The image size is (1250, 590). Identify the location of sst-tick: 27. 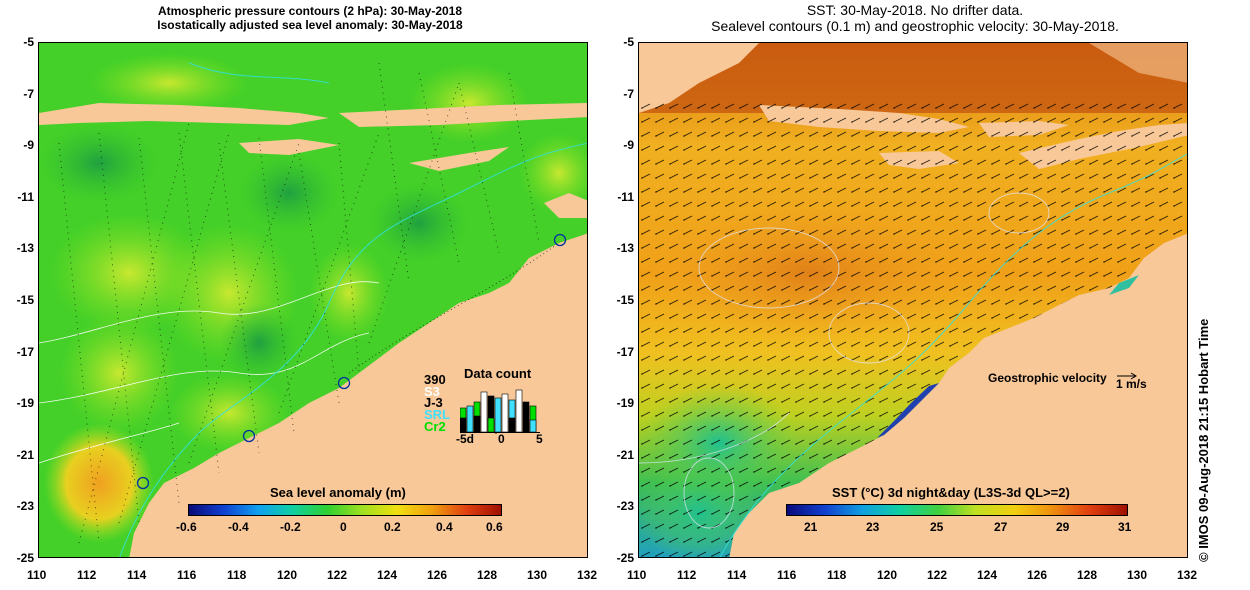
(1001, 527).